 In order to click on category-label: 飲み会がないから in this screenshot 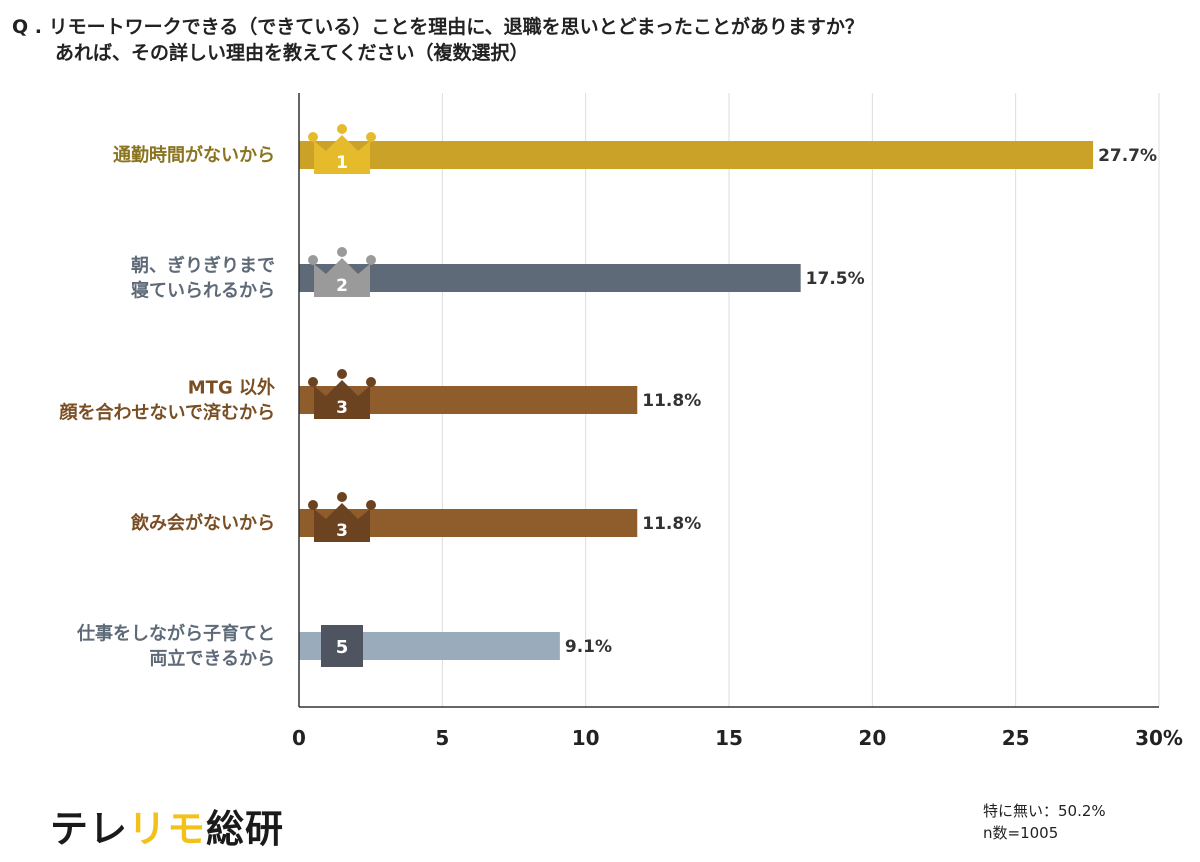, I will do `click(202, 523)`.